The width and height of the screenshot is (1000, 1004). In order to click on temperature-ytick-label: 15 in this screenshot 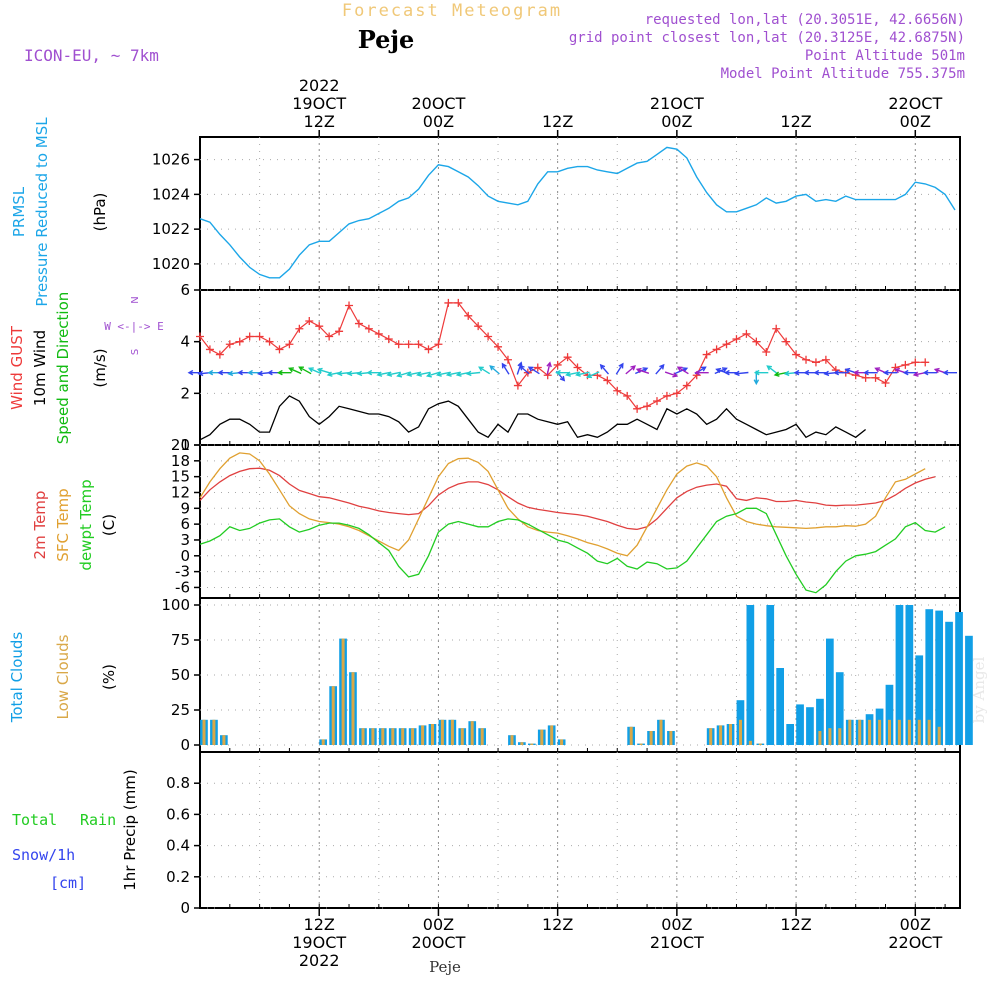, I will do `click(180, 477)`.